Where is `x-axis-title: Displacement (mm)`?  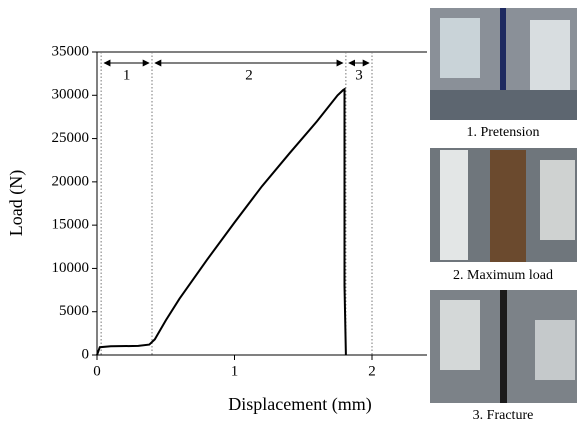 x-axis-title: Displacement (mm) is located at coordinates (299, 404).